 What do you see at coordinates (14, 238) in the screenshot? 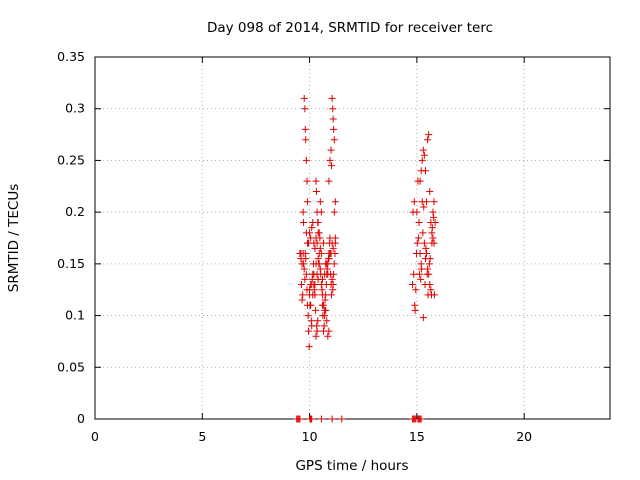
I see `y-axis-label: SRMTID / TECUs` at bounding box center [14, 238].